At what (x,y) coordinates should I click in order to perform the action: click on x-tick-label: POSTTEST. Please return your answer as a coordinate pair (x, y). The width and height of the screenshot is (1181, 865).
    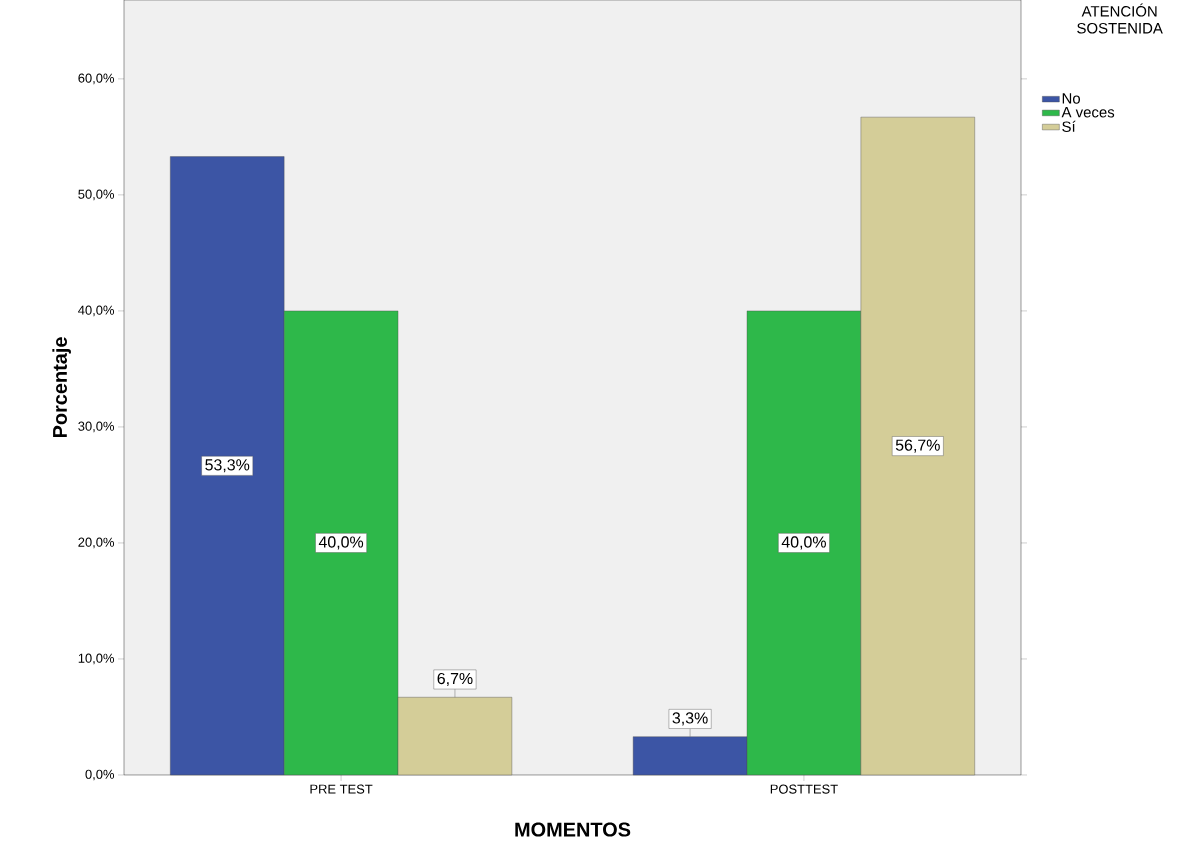
    Looking at the image, I should click on (804, 789).